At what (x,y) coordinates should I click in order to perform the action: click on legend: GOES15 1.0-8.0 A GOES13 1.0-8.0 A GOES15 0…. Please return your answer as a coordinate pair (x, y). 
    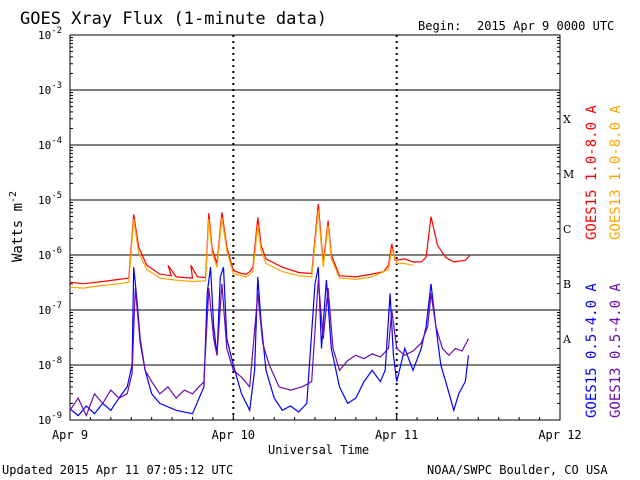
    Looking at the image, I should click on (604, 261).